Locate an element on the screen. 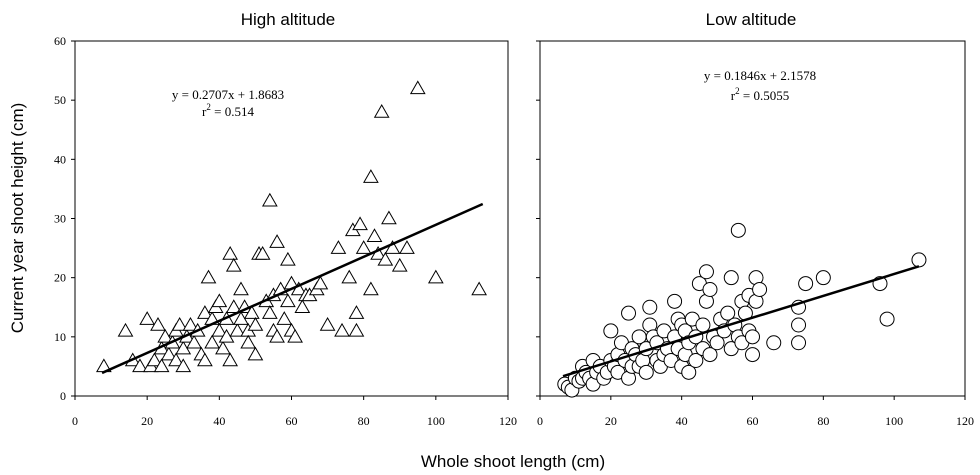 This screenshot has width=980, height=475. low-altitude-title: Low altitude is located at coordinates (751, 19).